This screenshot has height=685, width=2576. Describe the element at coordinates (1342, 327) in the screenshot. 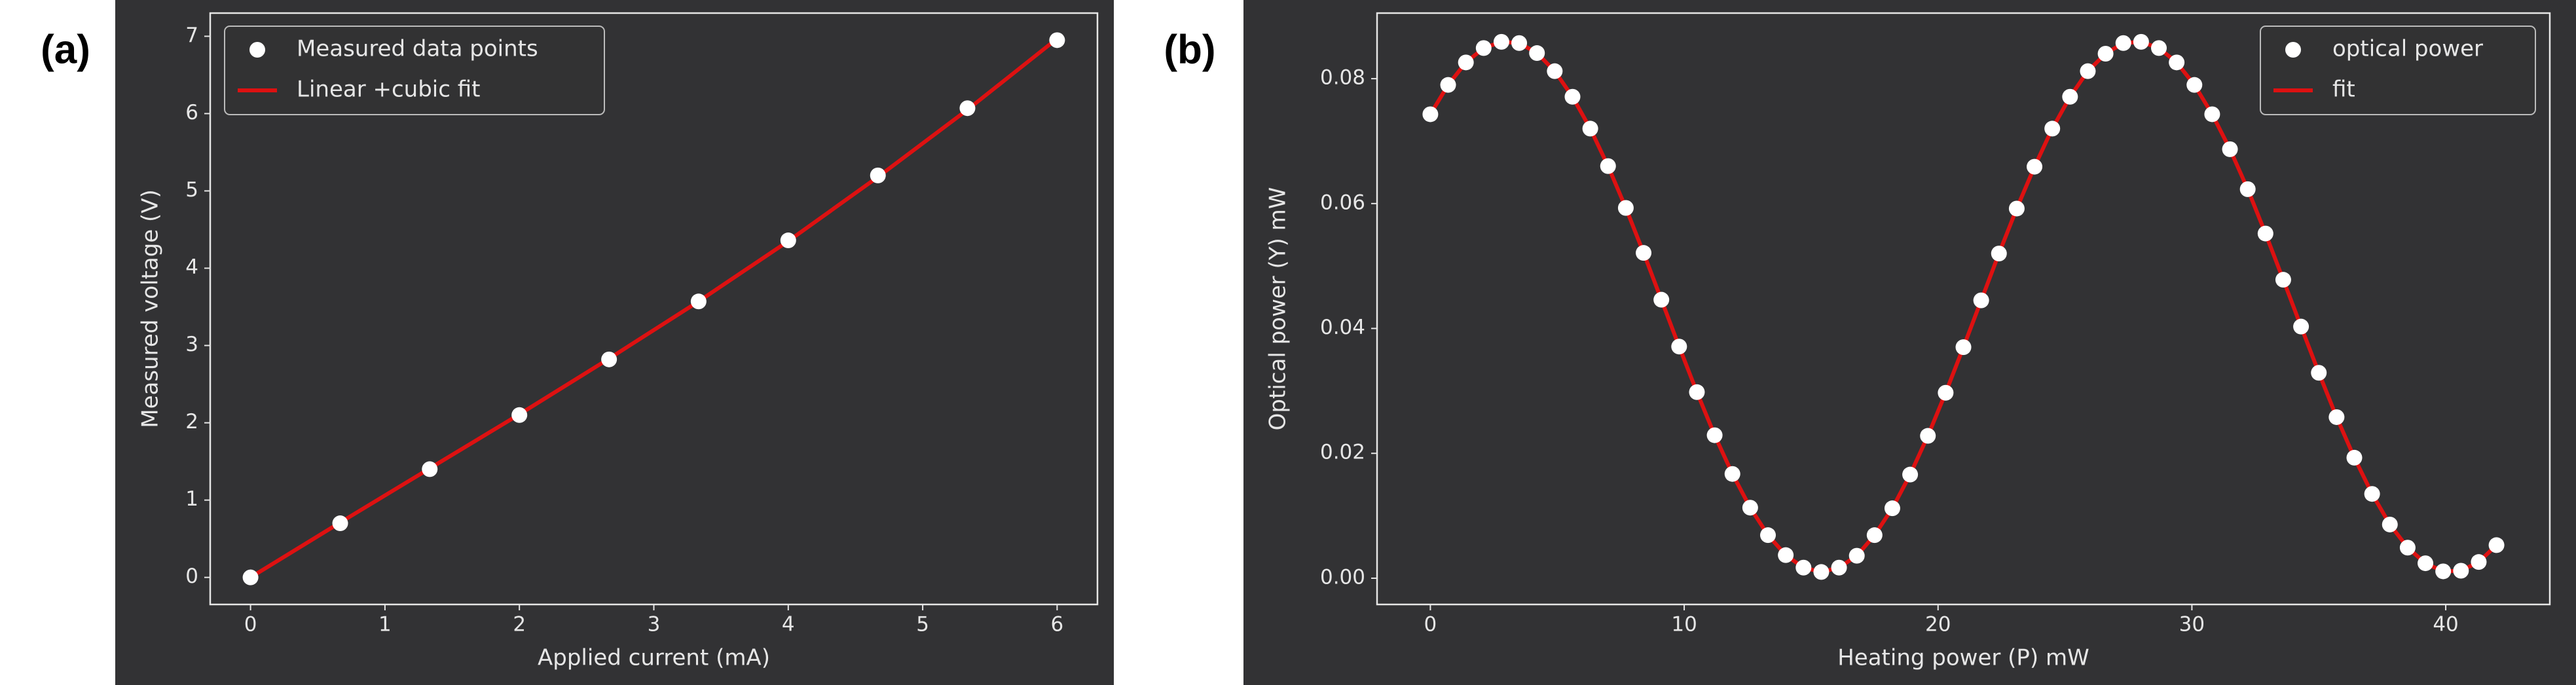

I see `y-tick-label: 0.04` at that location.